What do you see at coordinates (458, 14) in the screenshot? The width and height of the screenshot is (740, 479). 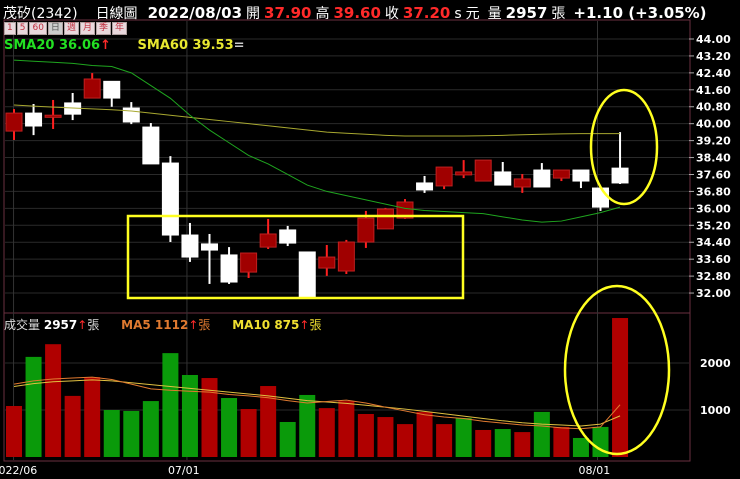 I see `unit-s: s` at bounding box center [458, 14].